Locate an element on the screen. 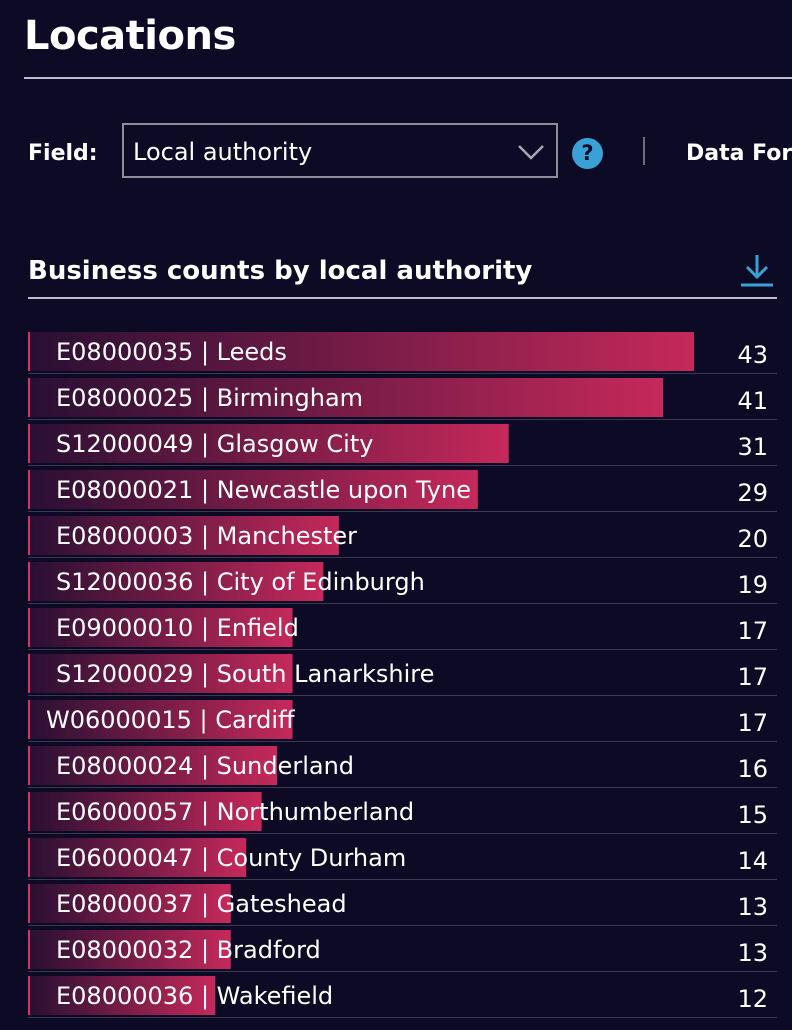 Image resolution: width=792 pixels, height=1030 pixels. bar-row: E08000025 | Birmingham 41 is located at coordinates (402, 399).